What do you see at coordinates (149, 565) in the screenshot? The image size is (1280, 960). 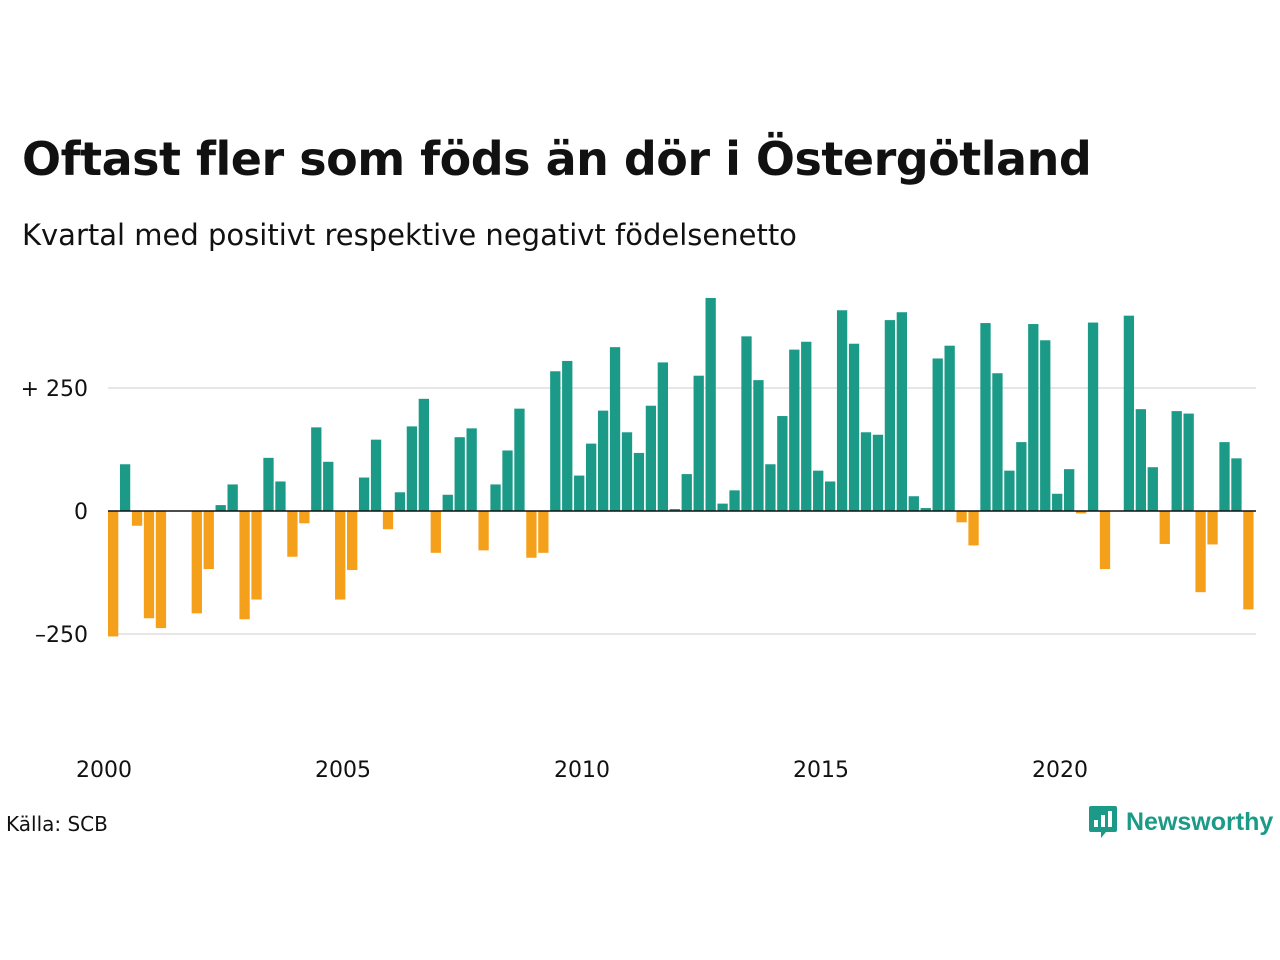 I see `bar-2000K4` at bounding box center [149, 565].